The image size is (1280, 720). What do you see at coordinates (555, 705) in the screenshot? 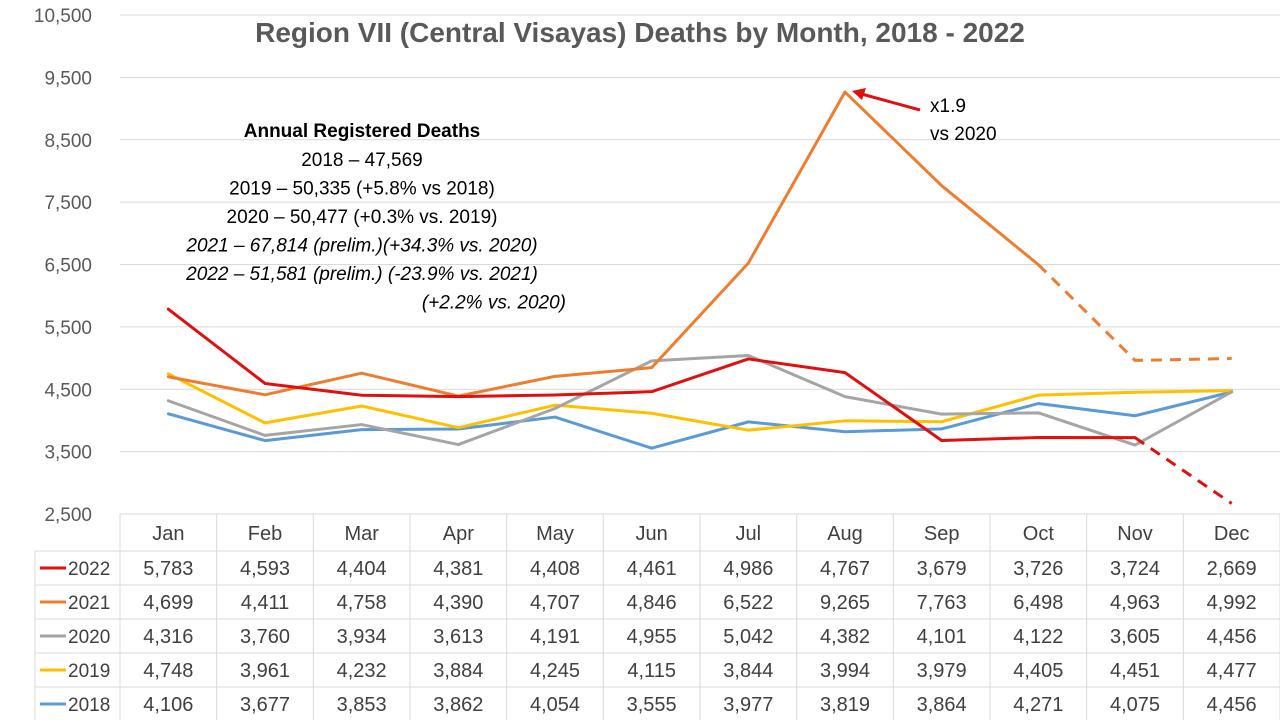
I see `data-label: 4,054` at bounding box center [555, 705].